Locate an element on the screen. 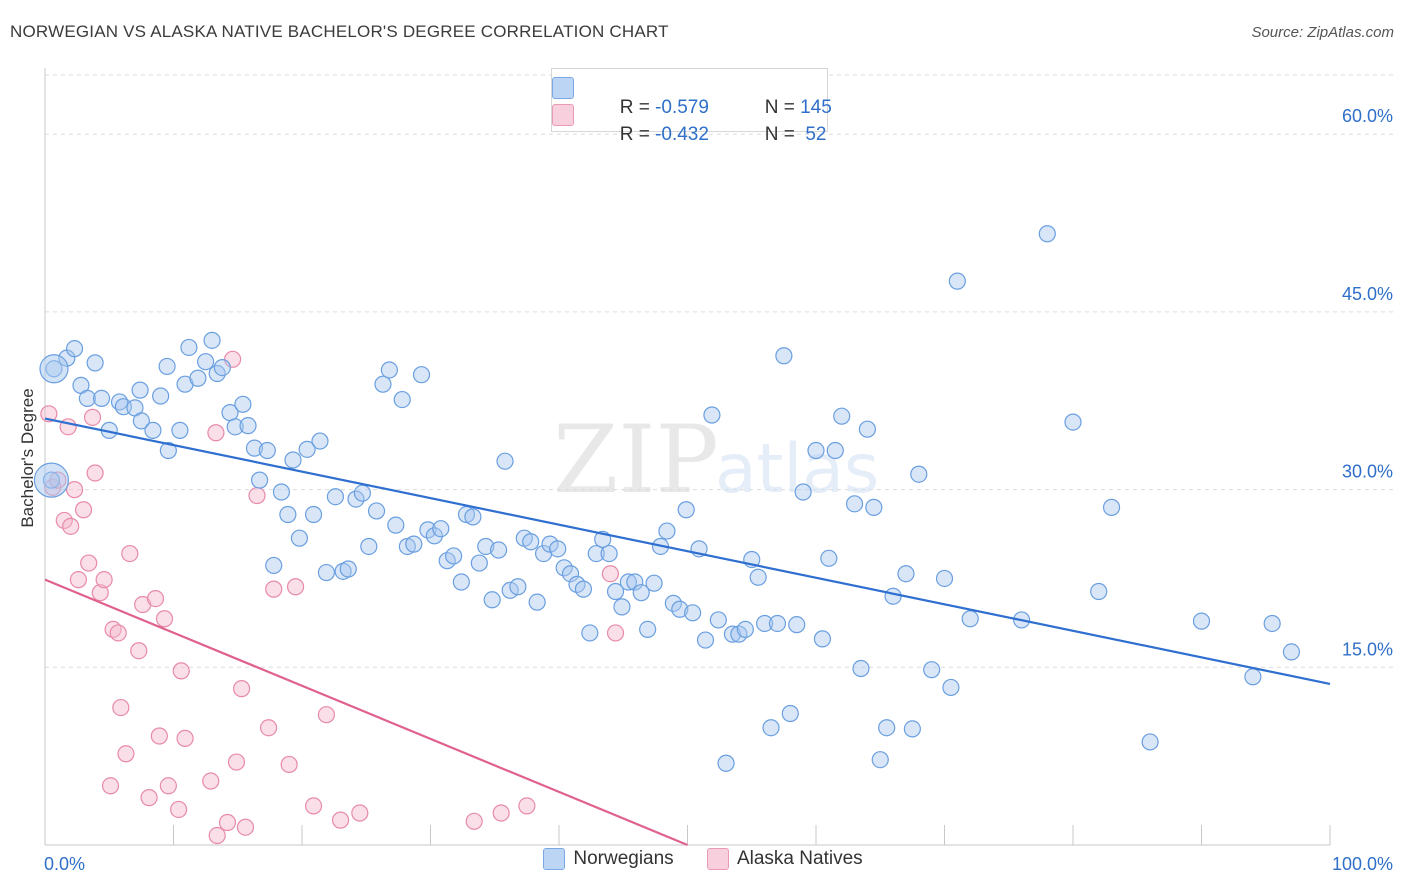 This screenshot has height=892, width=1406. legend-n-value: 145 is located at coordinates (816, 107).